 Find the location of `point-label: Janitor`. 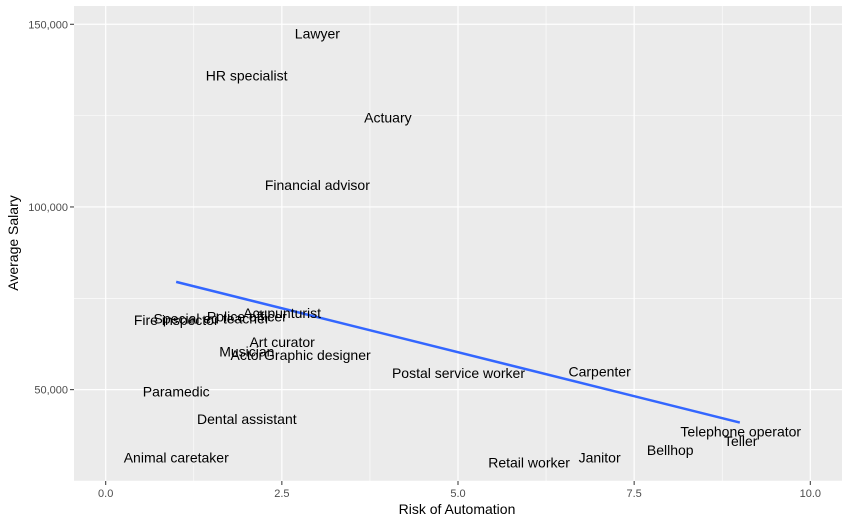

point-label: Janitor is located at coordinates (600, 457).